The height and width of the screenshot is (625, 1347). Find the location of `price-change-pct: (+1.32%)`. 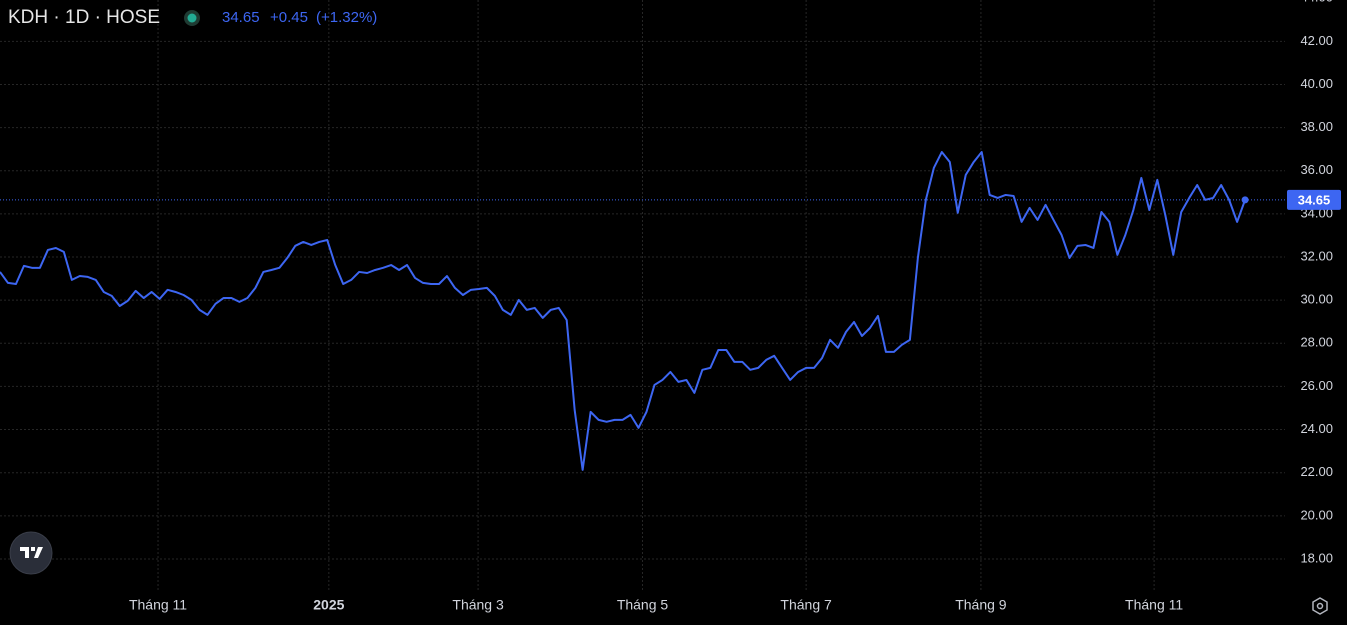

price-change-pct: (+1.32%) is located at coordinates (346, 17).